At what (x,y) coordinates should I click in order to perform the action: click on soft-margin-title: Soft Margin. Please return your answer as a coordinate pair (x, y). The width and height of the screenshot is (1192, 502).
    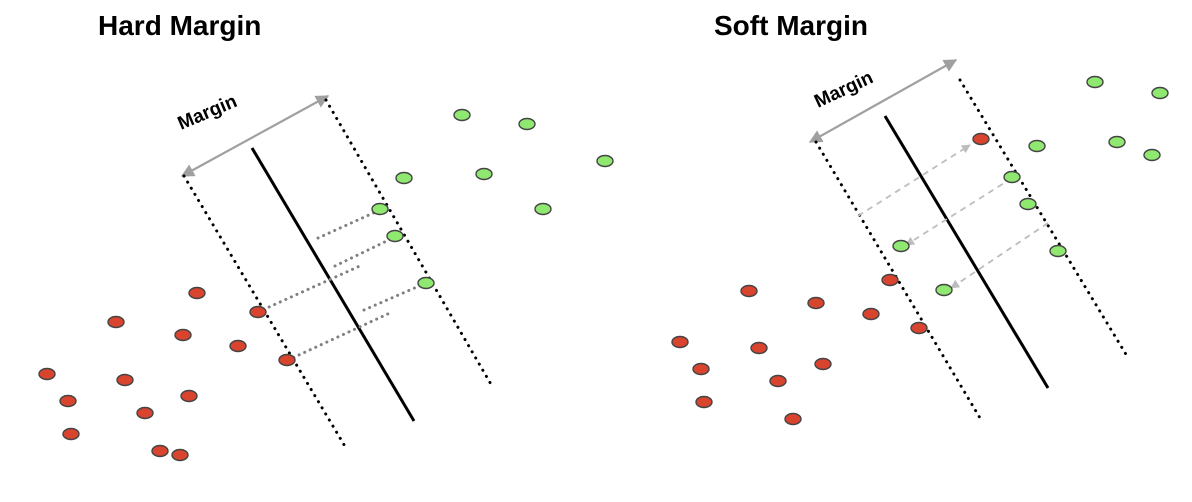
    Looking at the image, I should click on (791, 25).